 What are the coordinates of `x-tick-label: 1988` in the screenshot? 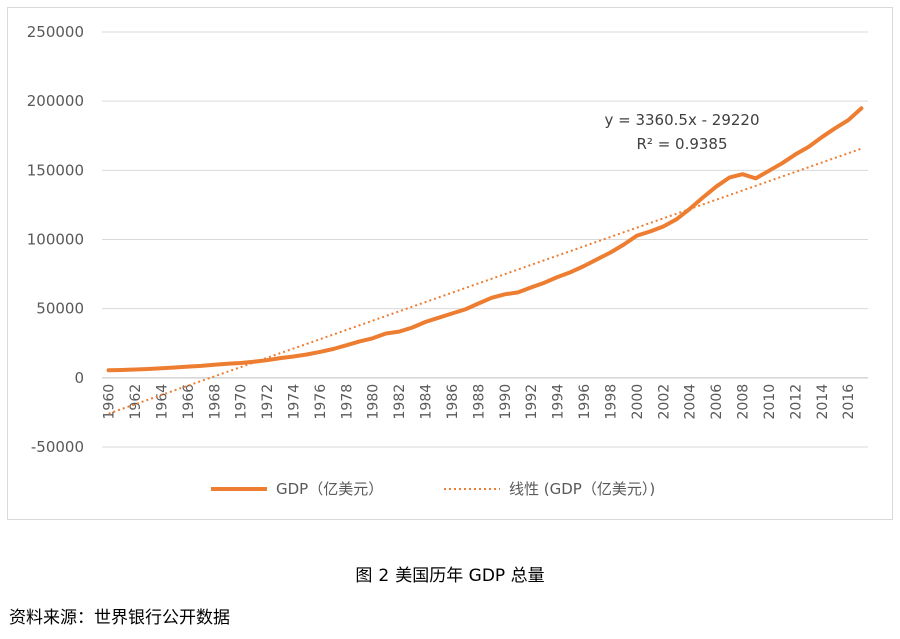 It's located at (479, 402).